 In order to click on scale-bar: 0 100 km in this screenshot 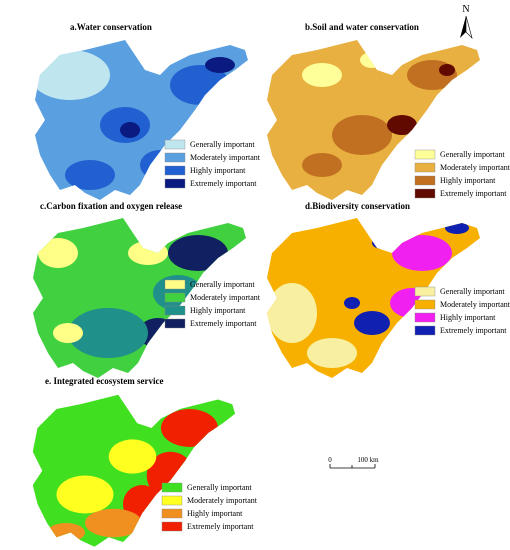, I will do `click(353, 462)`.